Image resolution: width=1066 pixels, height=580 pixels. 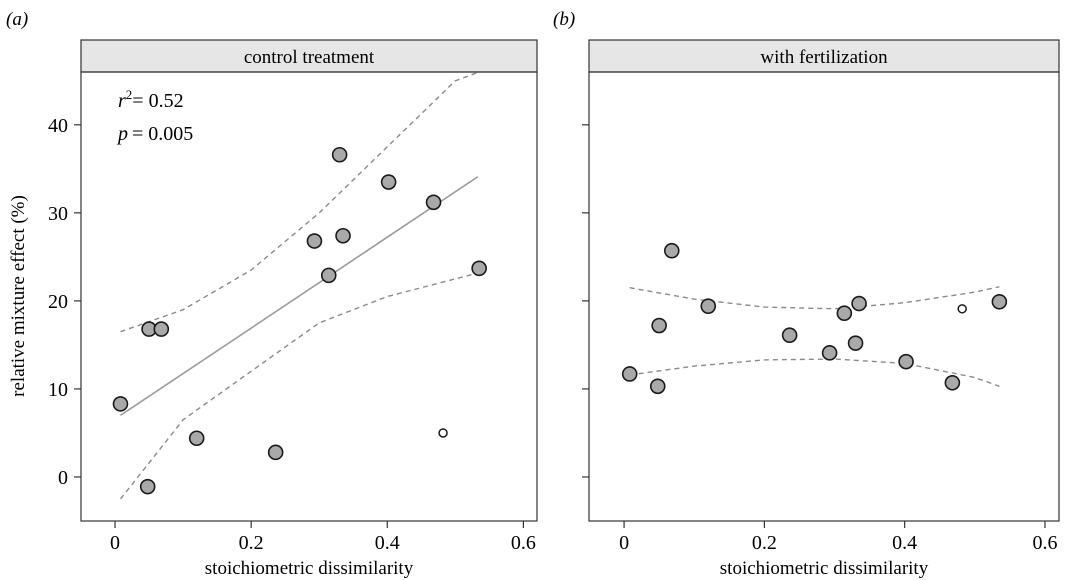 I want to click on panel-b-marks, so click(x=814, y=318).